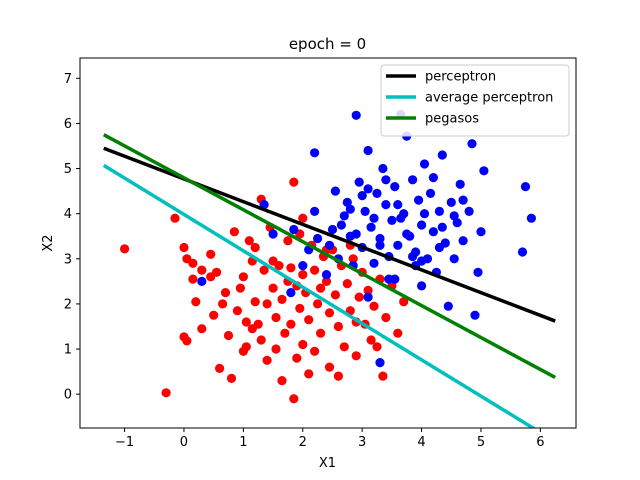 The height and width of the screenshot is (480, 640). Describe the element at coordinates (452, 119) in the screenshot. I see `legend-label: pegasos` at that location.